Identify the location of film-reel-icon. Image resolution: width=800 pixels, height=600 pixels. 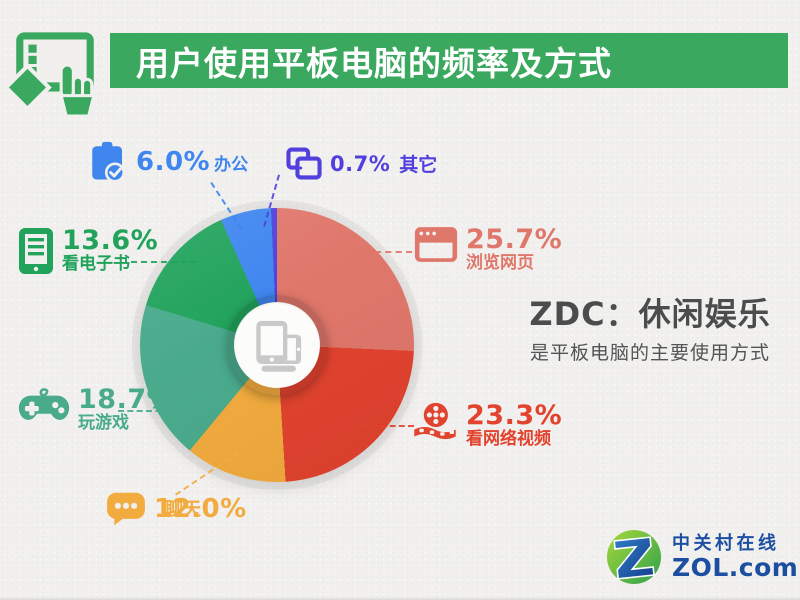
(435, 425).